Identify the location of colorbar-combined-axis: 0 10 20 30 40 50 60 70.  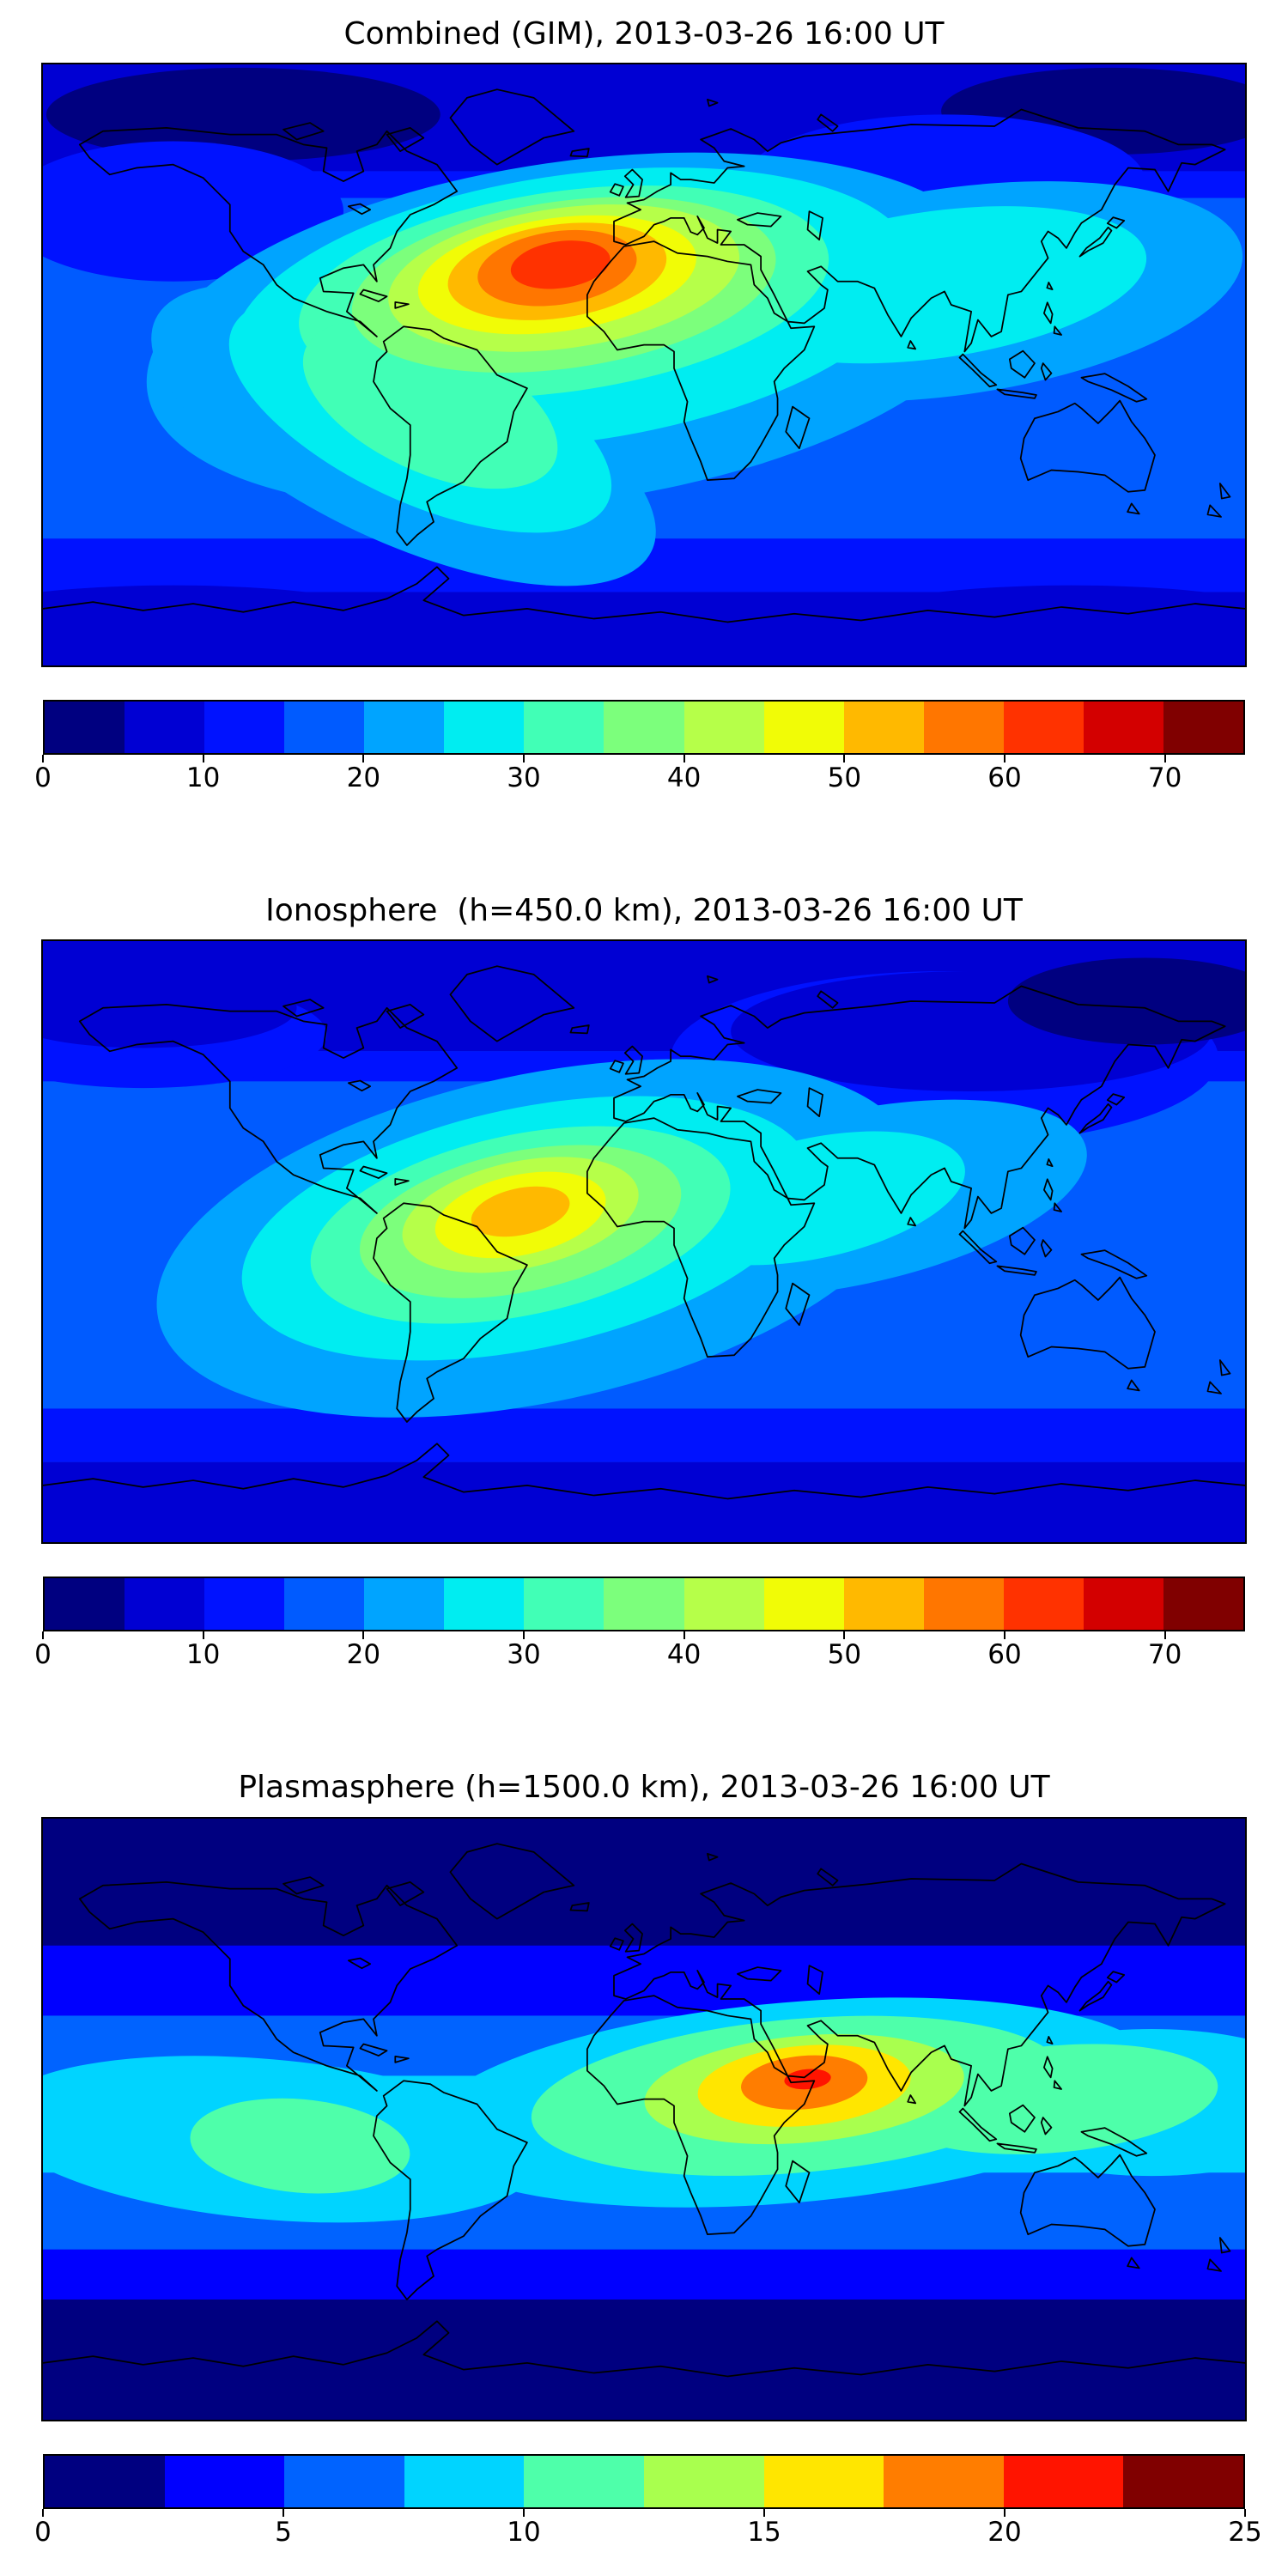
(640, 775).